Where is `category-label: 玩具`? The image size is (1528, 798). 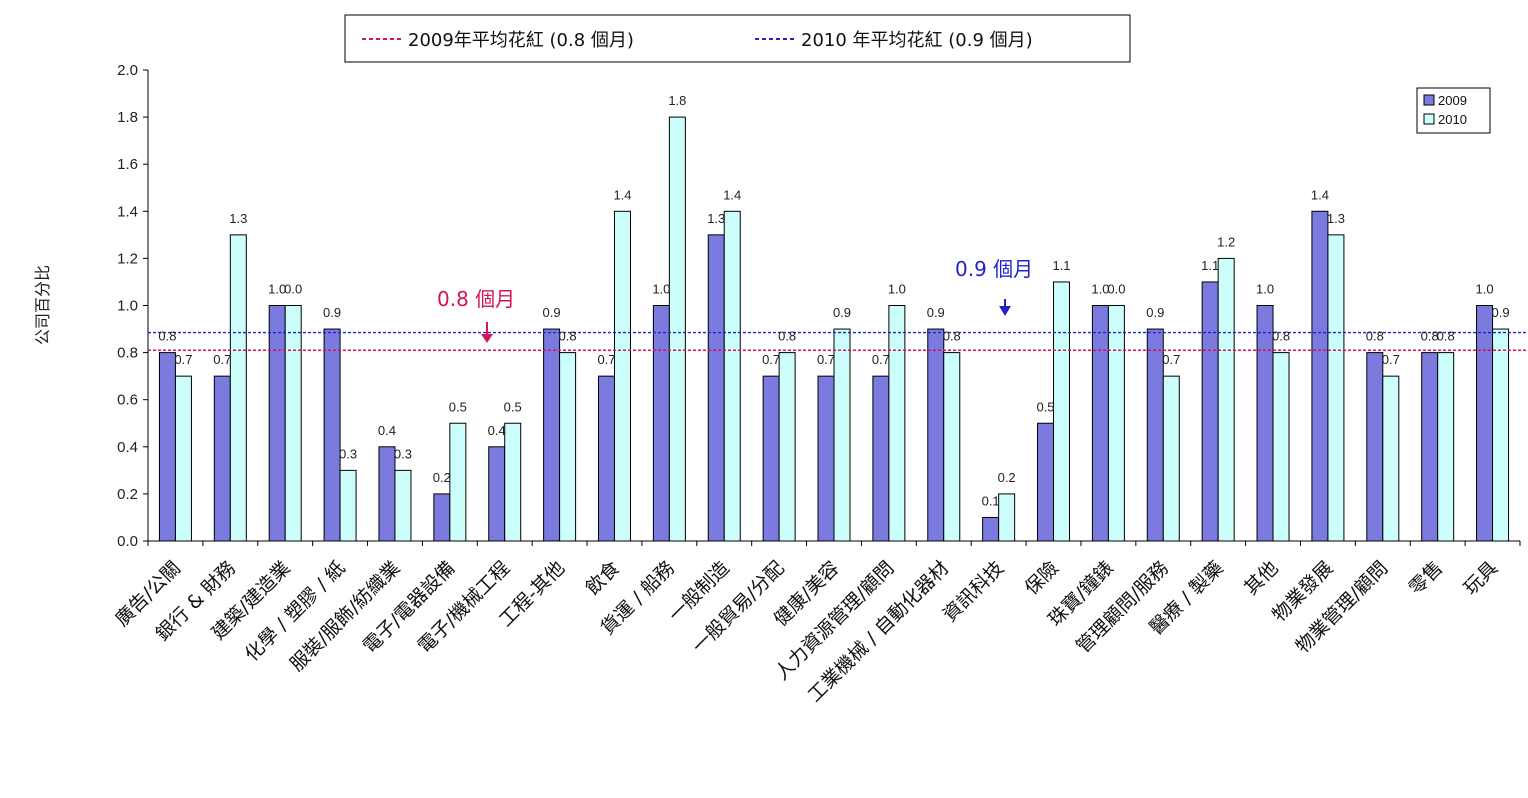 category-label: 玩具 is located at coordinates (1481, 578).